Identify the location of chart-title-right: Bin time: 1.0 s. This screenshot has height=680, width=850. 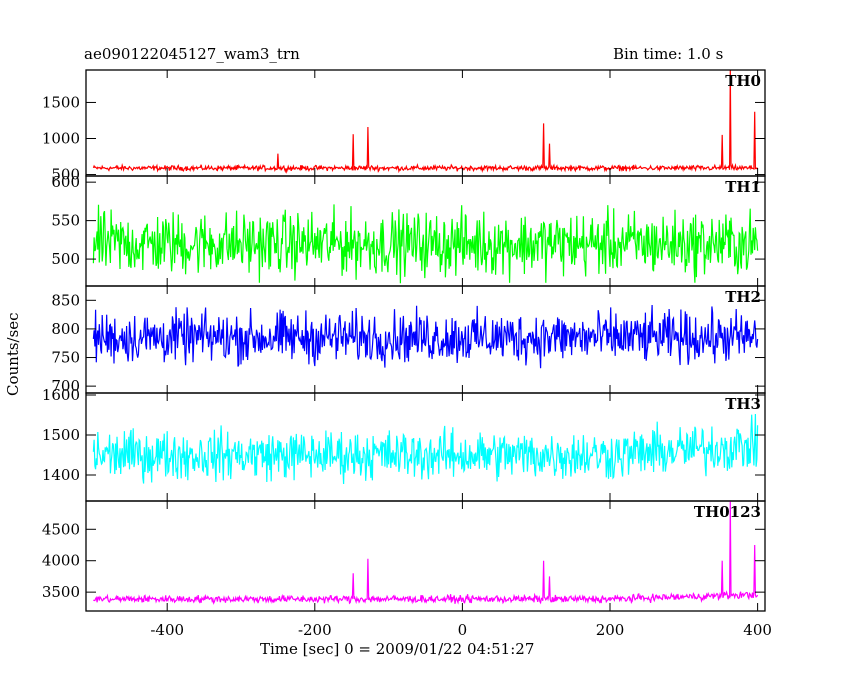
(668, 54).